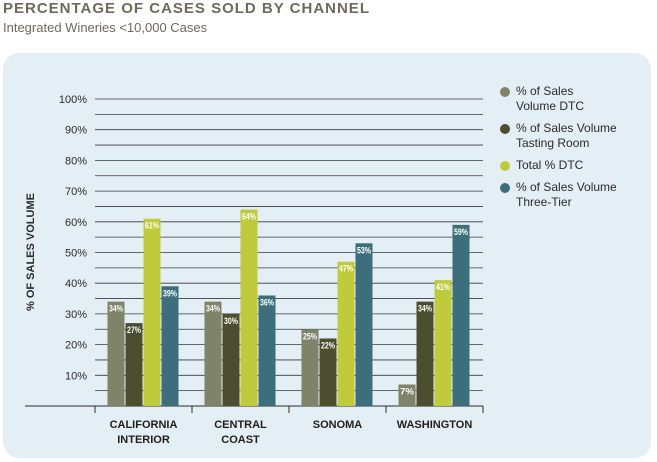  Describe the element at coordinates (346, 269) in the screenshot. I see `bar-data-label: 47%` at that location.